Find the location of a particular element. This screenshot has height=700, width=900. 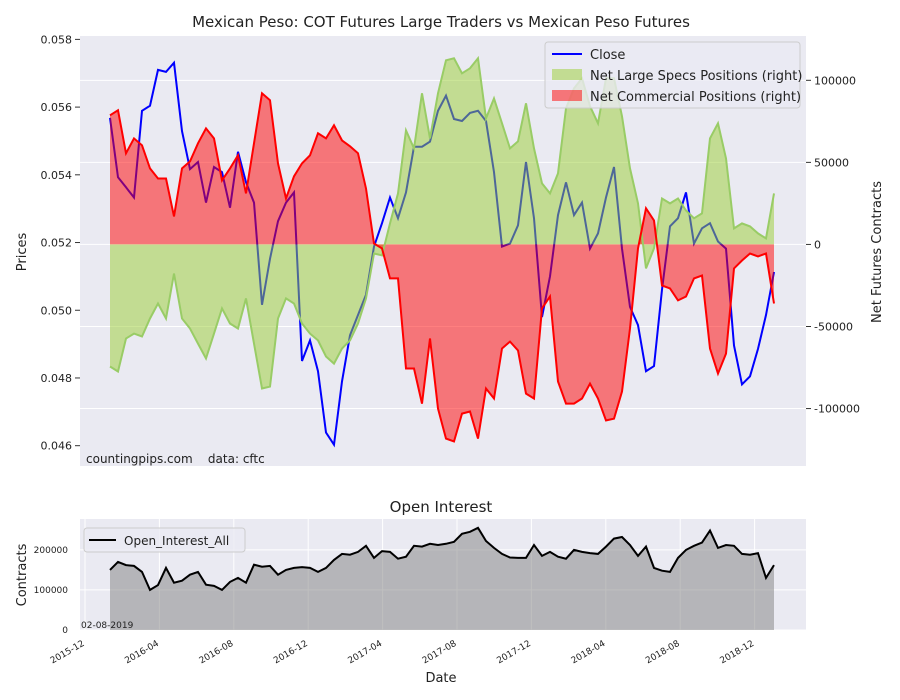

date-tick-label: 2017-12 is located at coordinates (514, 652).